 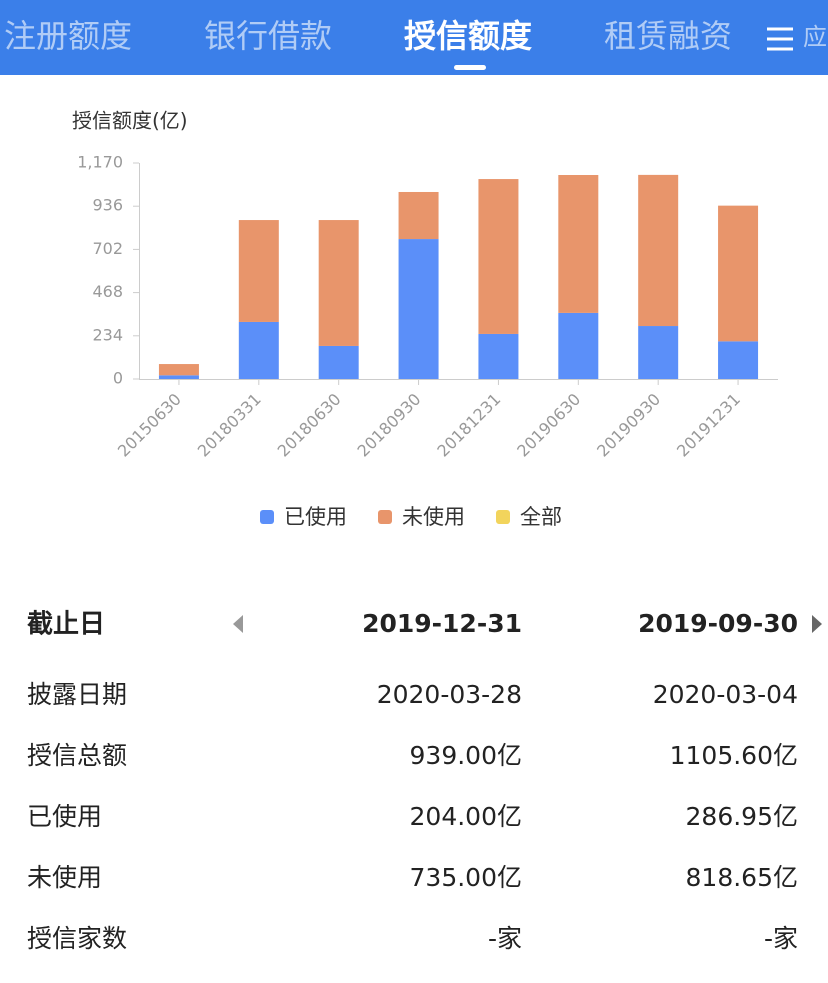 I want to click on table-cell: 735.00亿, so click(x=466, y=877).